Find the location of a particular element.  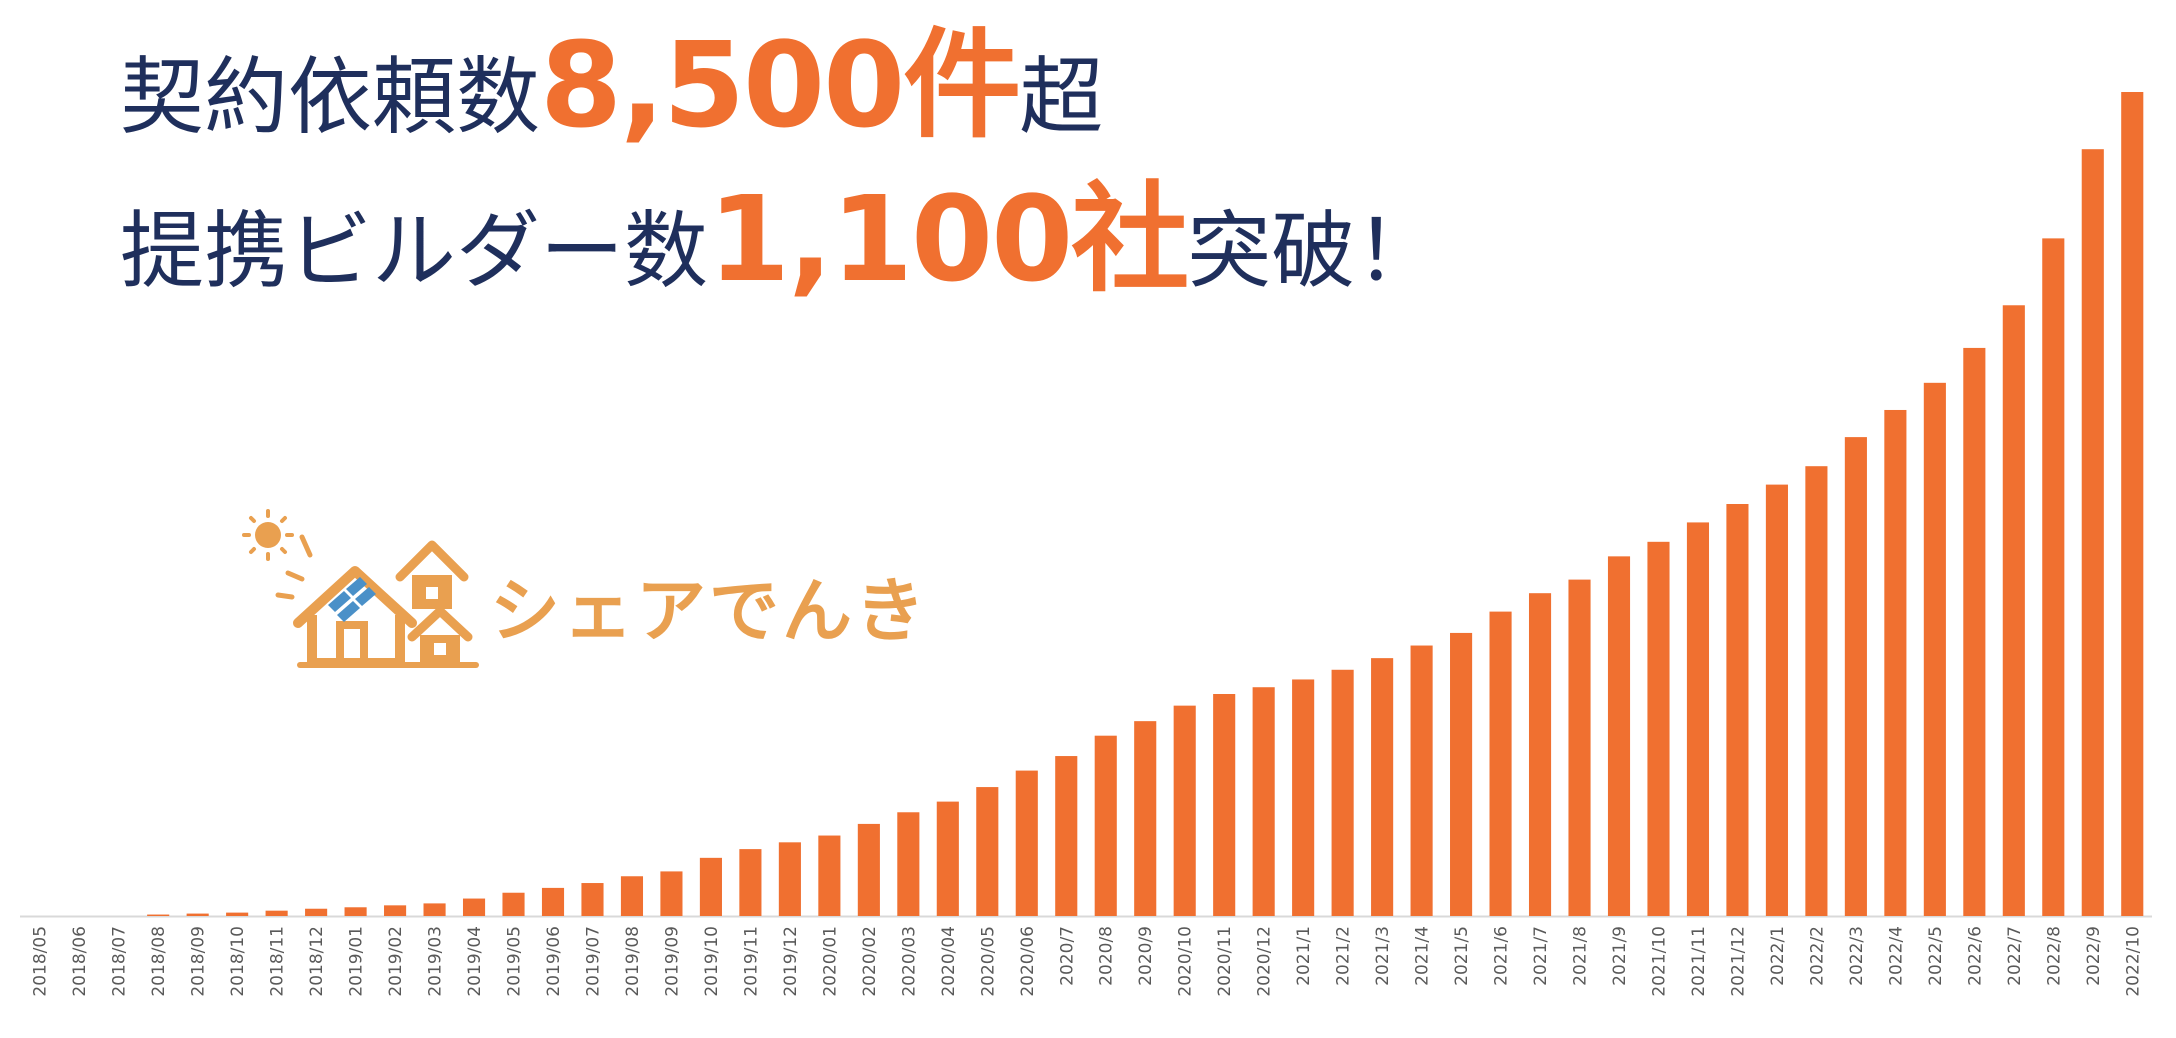

x-tick-label: 2020/7 is located at coordinates (1067, 956).